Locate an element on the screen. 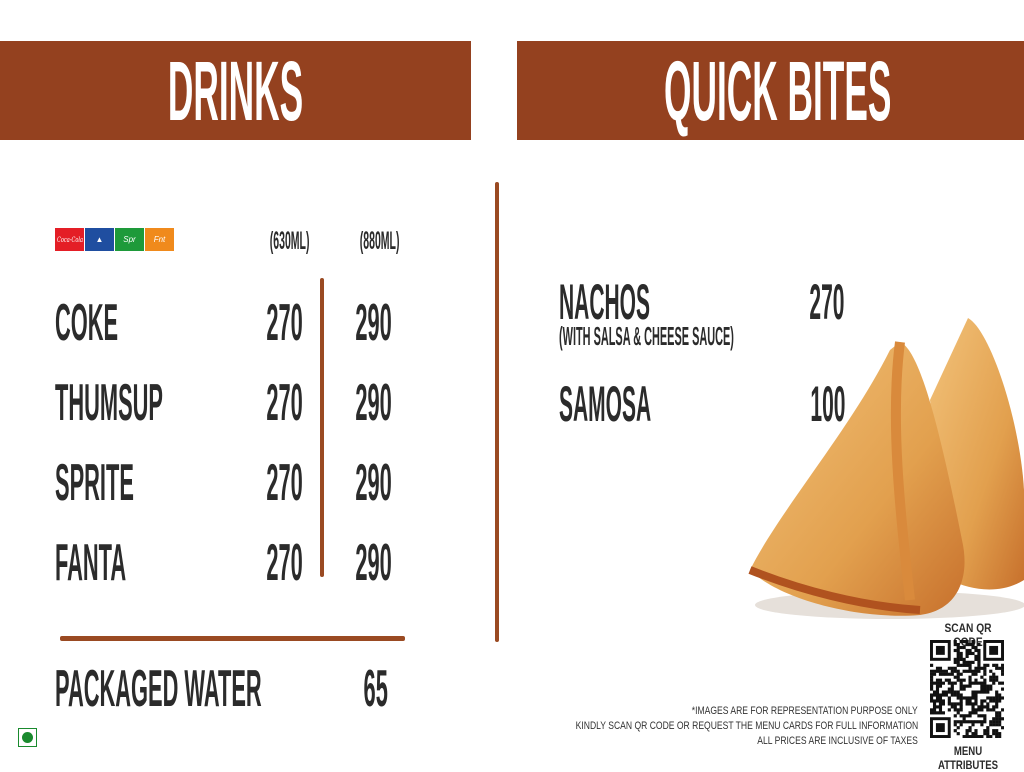 This screenshot has height=772, width=1024. drink-name: FANTA is located at coordinates (91, 563).